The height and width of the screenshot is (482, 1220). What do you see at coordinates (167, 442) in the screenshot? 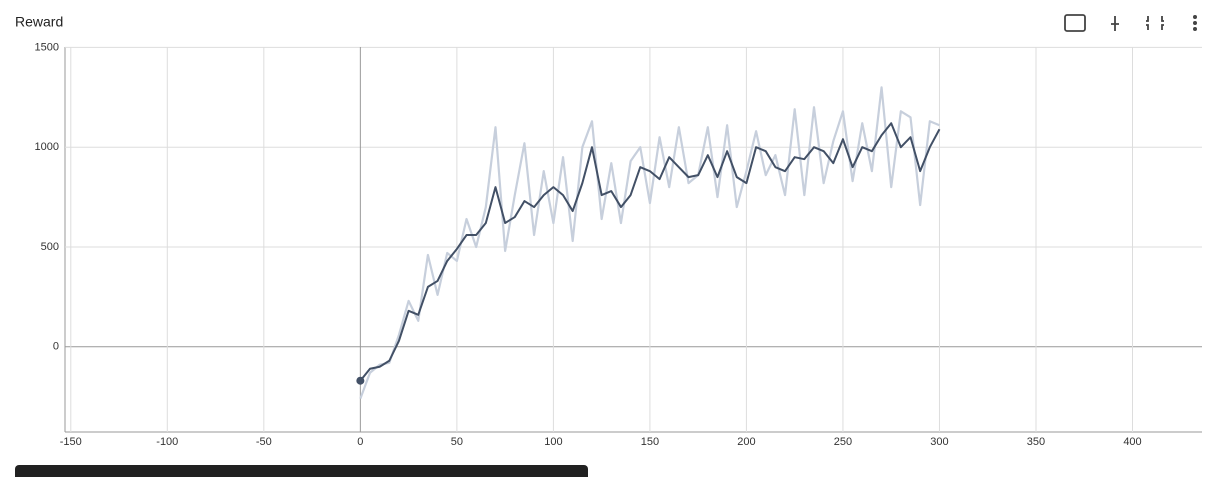
I see `x-tick-label: -100` at bounding box center [167, 442].